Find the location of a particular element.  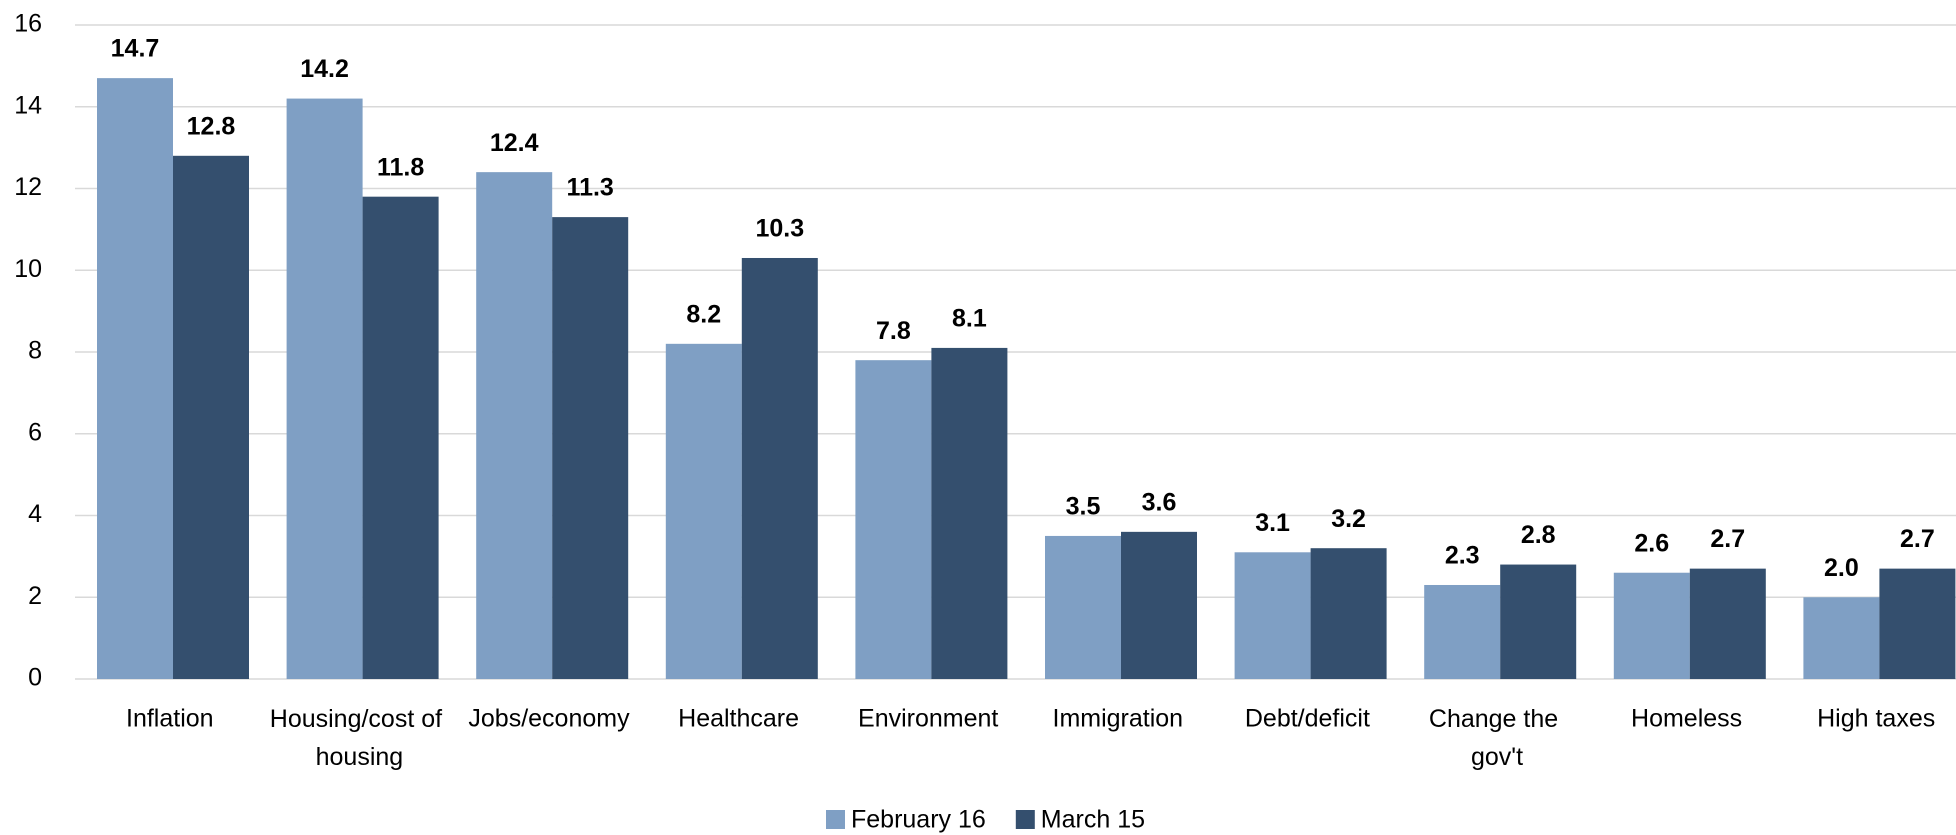

value-label: 3.5 is located at coordinates (1083, 507).